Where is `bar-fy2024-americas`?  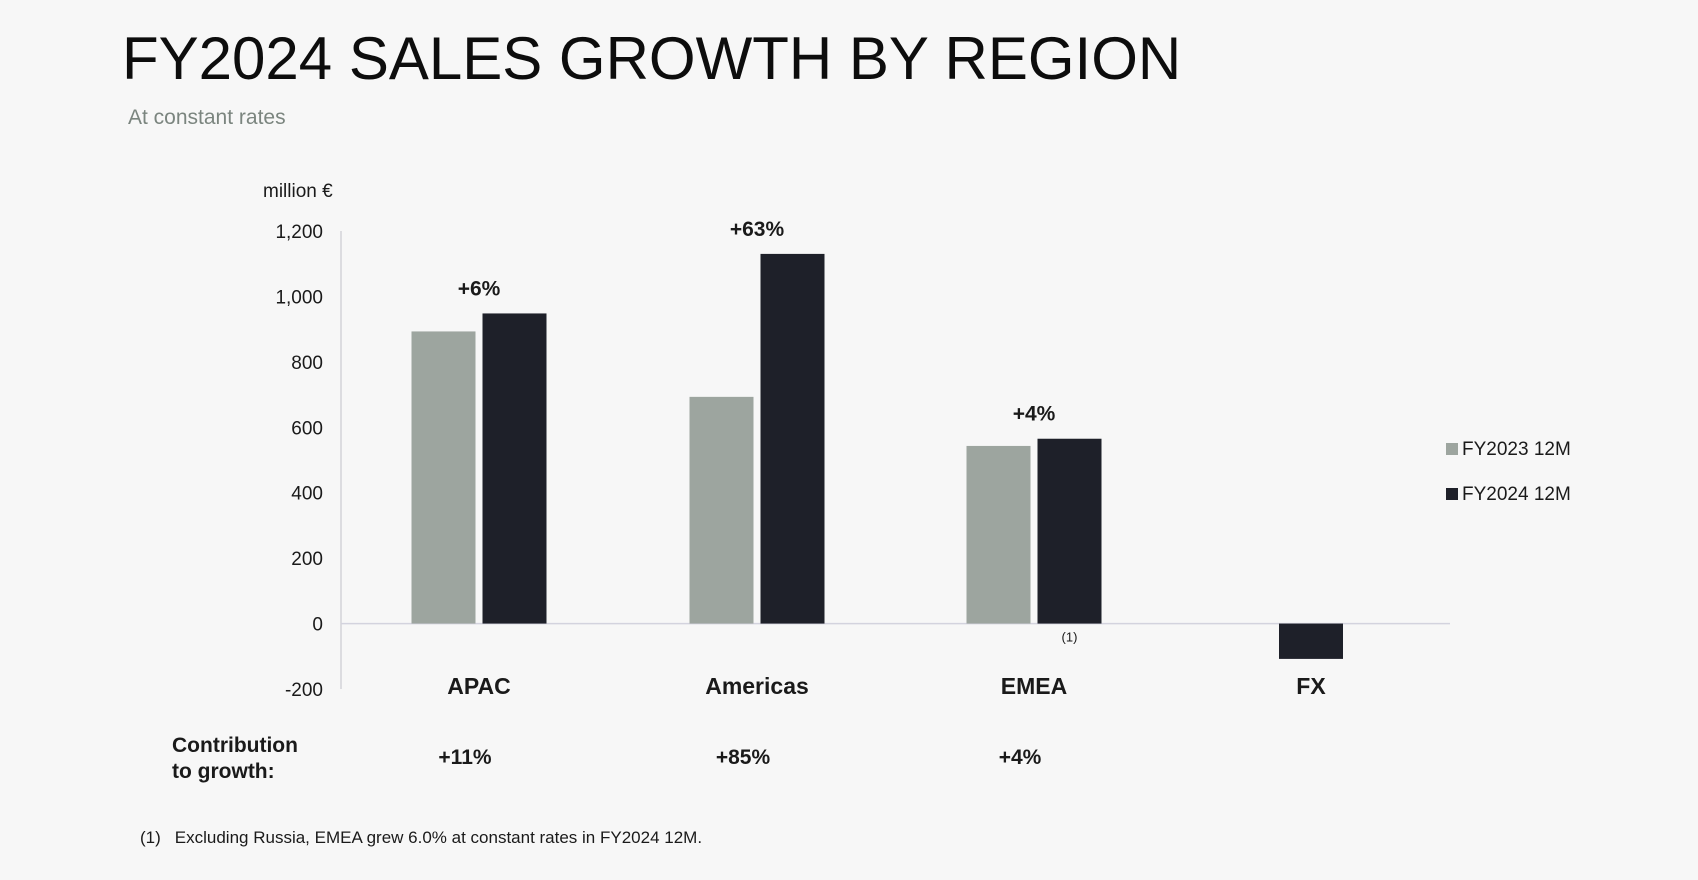 bar-fy2024-americas is located at coordinates (792, 438).